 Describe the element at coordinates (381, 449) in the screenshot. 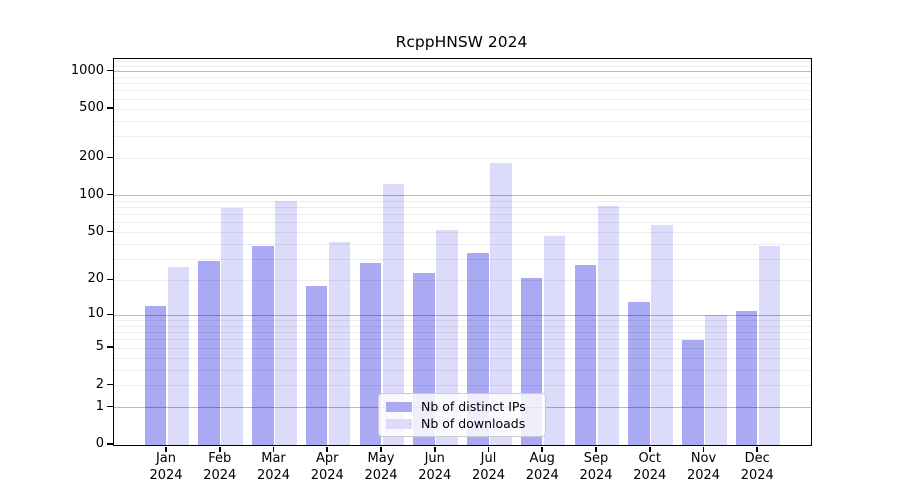

I see `x-tick-may` at that location.